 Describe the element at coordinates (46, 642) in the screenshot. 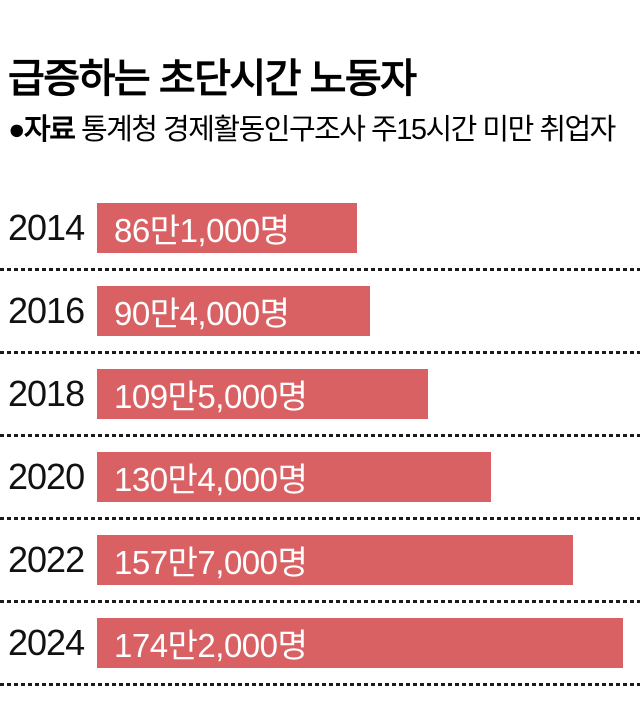

I see `year-label-2024: 2024` at that location.